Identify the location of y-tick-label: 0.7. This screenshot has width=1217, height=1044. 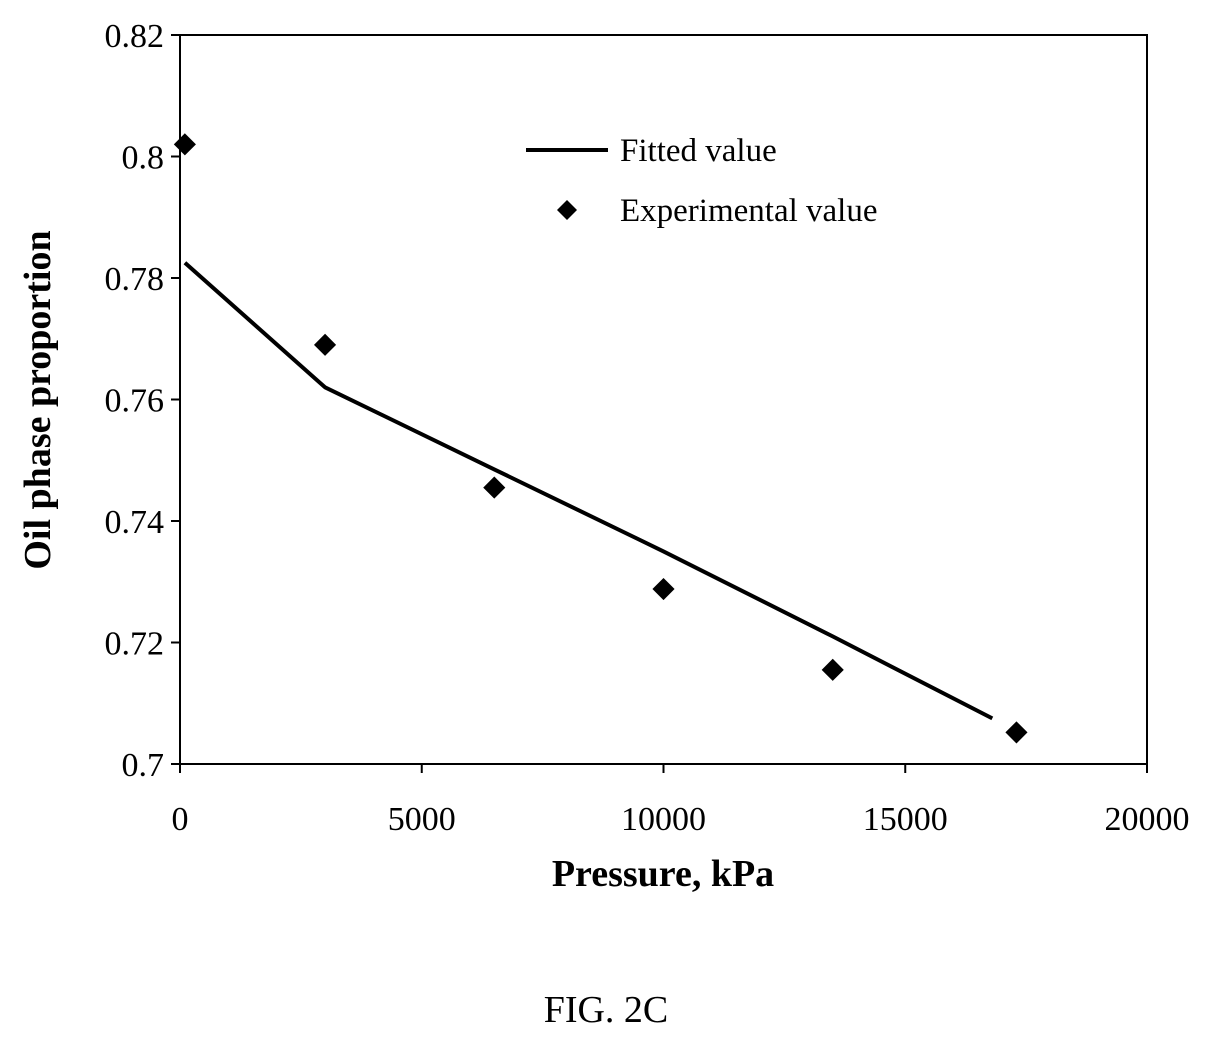
(143, 765).